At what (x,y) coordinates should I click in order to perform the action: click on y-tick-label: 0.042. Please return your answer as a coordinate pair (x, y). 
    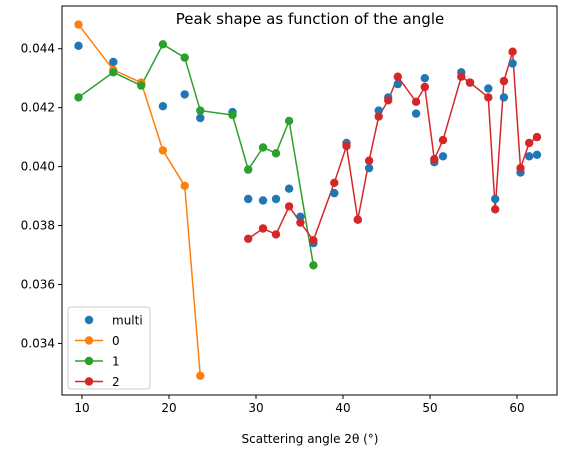
    Looking at the image, I should click on (38, 108).